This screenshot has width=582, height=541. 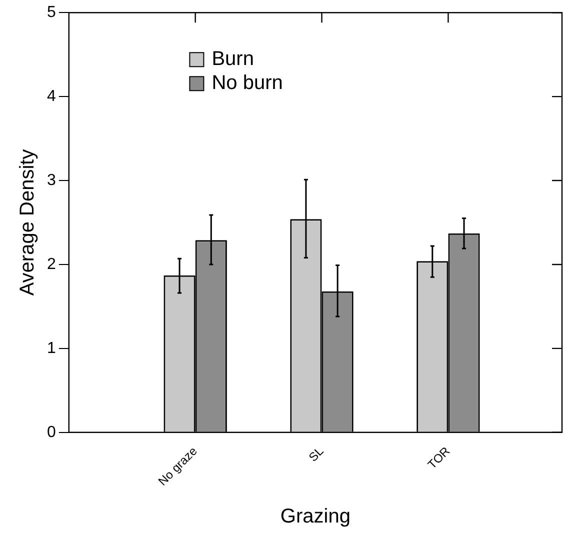 I want to click on x-axis-title: Grazing, so click(x=315, y=517).